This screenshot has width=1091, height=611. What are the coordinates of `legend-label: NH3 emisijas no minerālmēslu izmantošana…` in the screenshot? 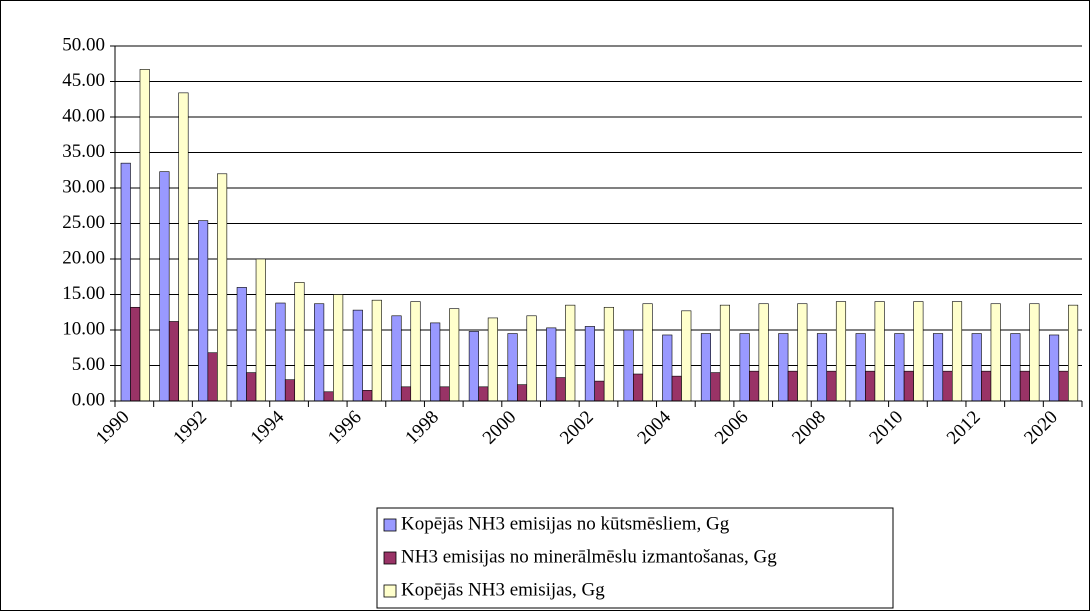 It's located at (589, 556).